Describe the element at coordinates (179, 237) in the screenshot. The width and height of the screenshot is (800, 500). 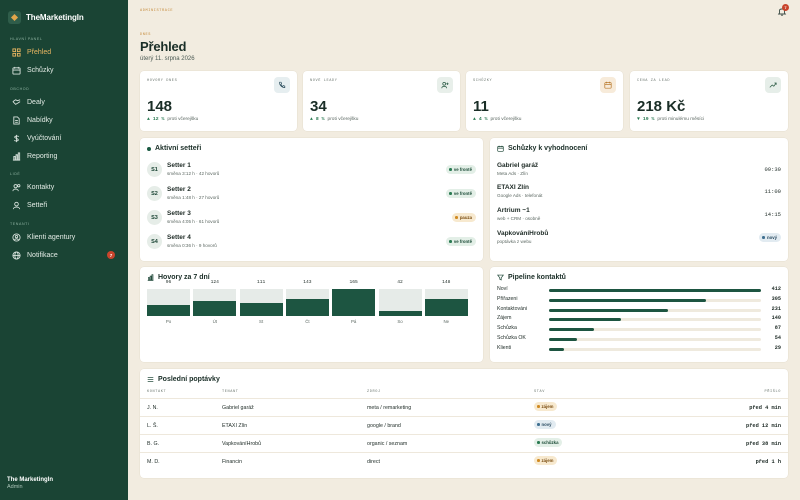
I see `setter-name: Setter 4` at that location.